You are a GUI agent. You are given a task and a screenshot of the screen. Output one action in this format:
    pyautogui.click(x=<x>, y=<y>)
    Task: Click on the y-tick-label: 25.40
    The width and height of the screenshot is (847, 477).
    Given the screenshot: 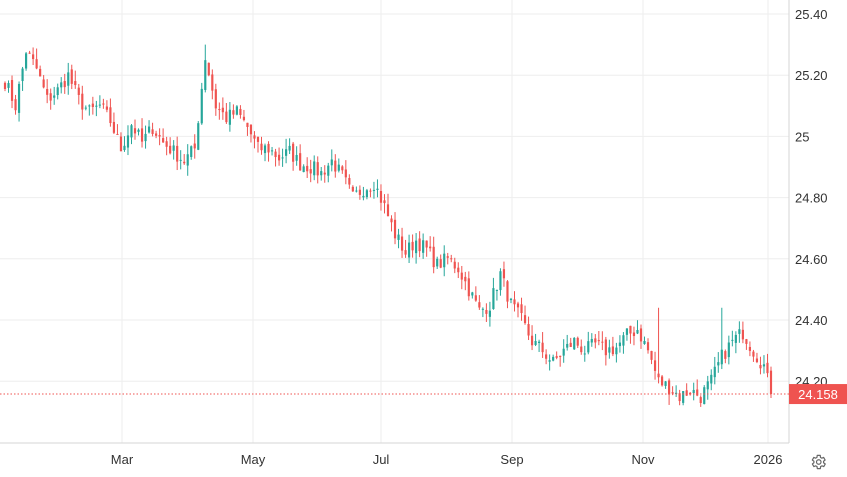 What is the action you would take?
    pyautogui.click(x=811, y=14)
    